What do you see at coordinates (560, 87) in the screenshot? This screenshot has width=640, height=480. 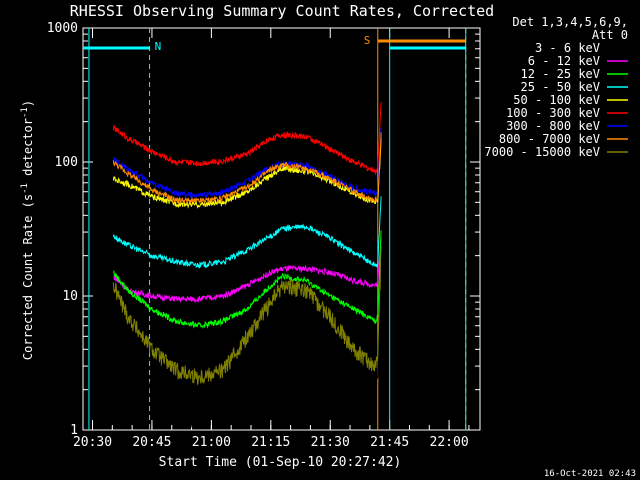 I see `legend-label: 25 - 50 keV` at bounding box center [560, 87].